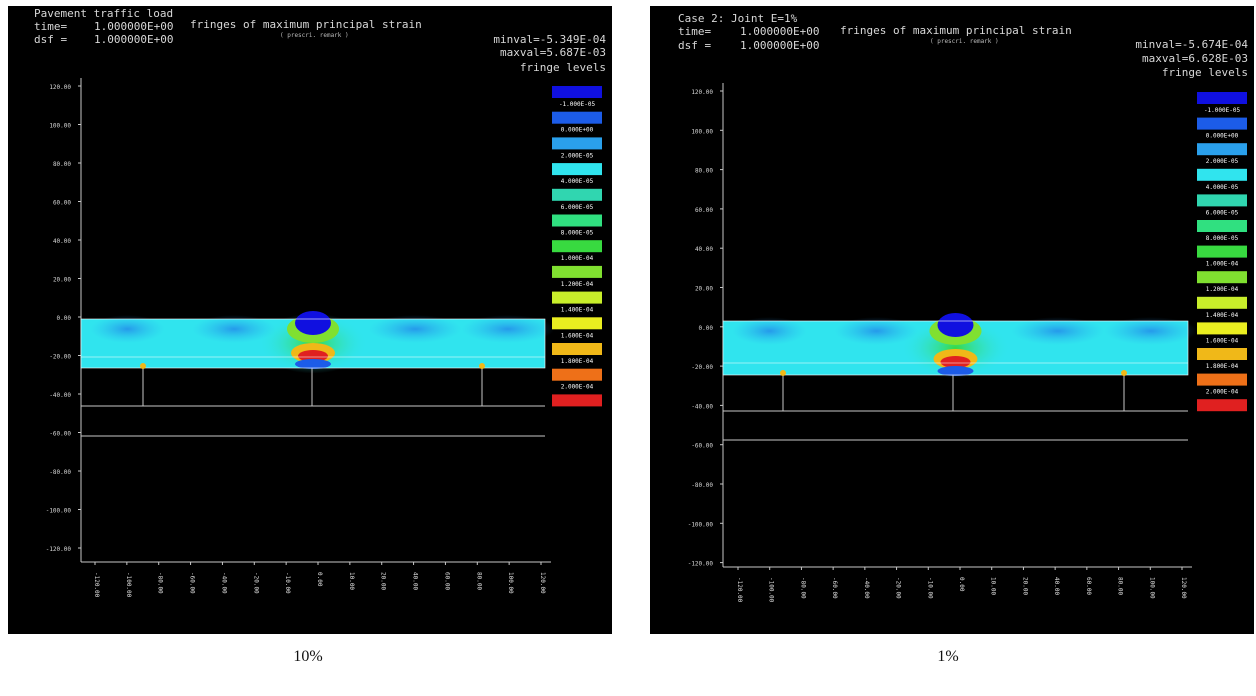 The width and height of the screenshot is (1256, 696). I want to click on y-tick-label: -20.00, so click(702, 367).